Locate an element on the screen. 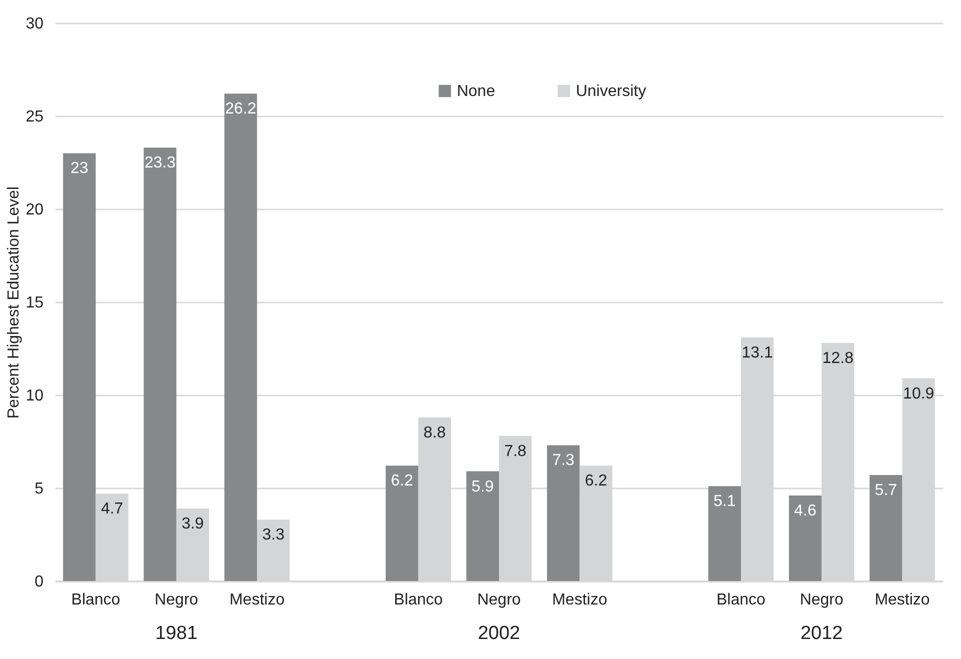  y-tick-label: 20 is located at coordinates (35, 210).